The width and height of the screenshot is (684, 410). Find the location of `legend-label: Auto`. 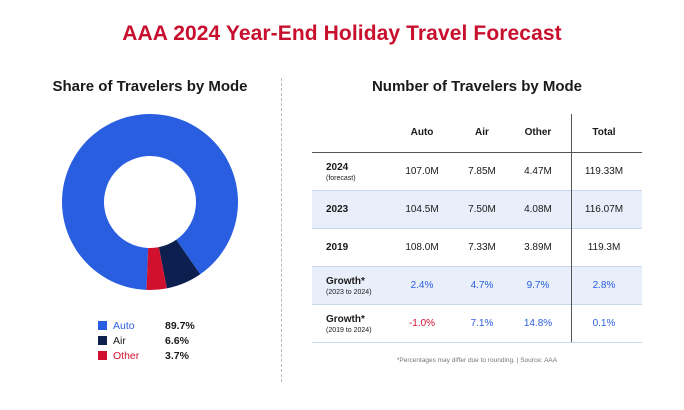

legend-label: Auto is located at coordinates (124, 325).